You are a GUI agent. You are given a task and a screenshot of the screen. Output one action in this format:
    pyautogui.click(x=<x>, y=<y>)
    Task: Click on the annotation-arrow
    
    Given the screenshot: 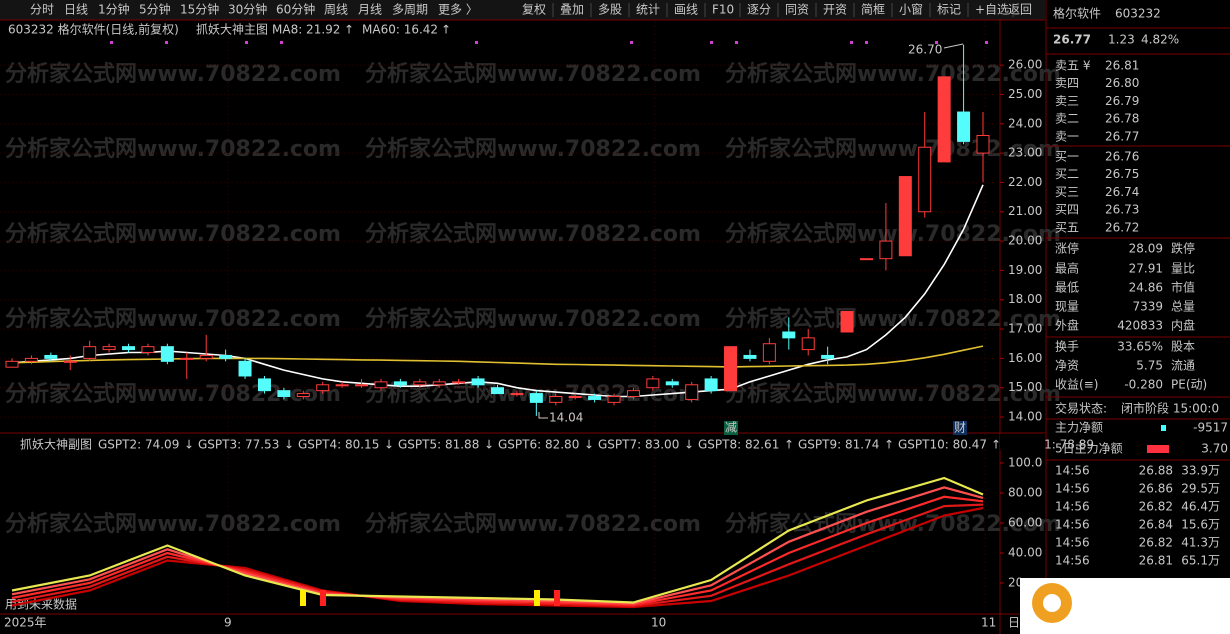 What is the action you would take?
    pyautogui.click(x=953, y=46)
    